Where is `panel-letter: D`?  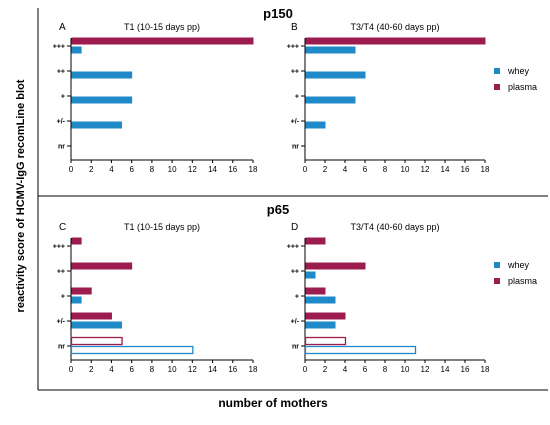 panel-letter: D is located at coordinates (294, 227).